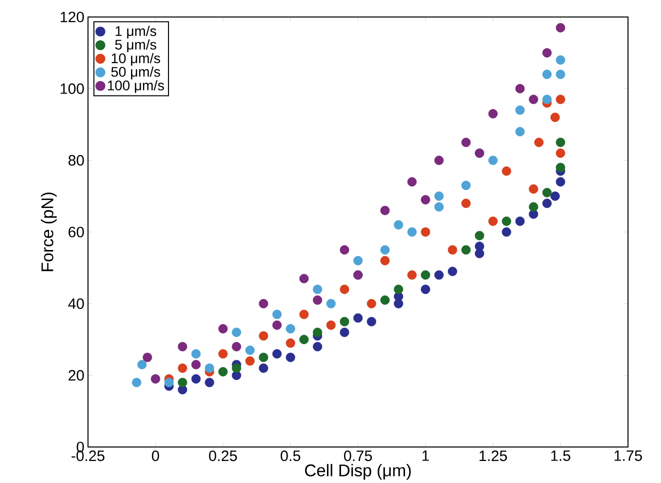 The image size is (661, 483). What do you see at coordinates (76, 303) in the screenshot?
I see `y-tick-label: 40` at bounding box center [76, 303].